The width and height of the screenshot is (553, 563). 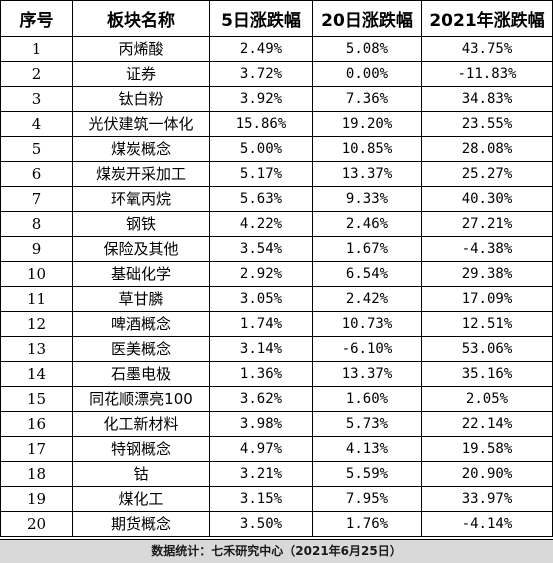 What do you see at coordinates (141, 249) in the screenshot?
I see `sector-name: 保险及其他` at bounding box center [141, 249].